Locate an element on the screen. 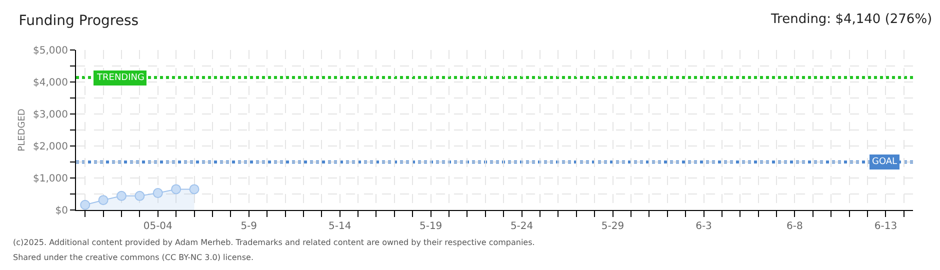 This screenshot has height=270, width=940. y-tick-label: $1,000 is located at coordinates (50, 179).